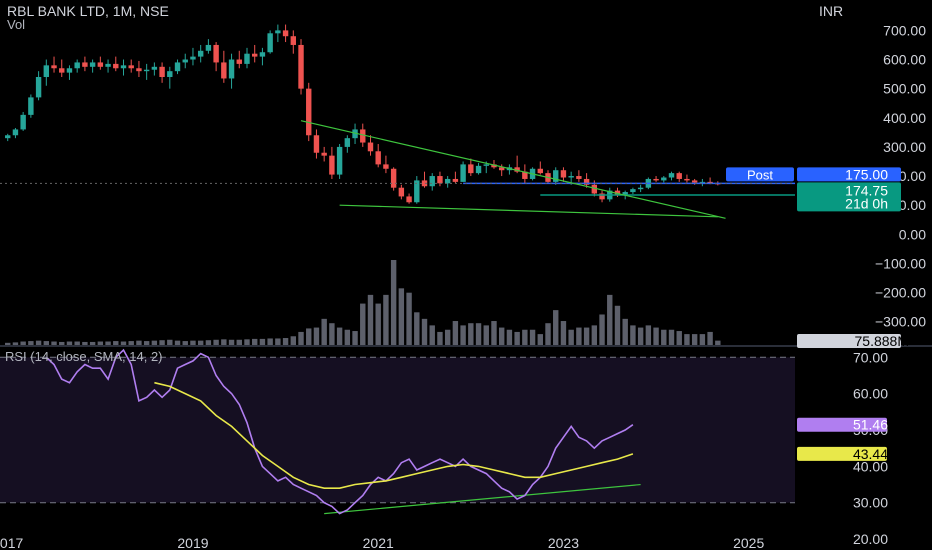  What do you see at coordinates (870, 503) in the screenshot?
I see `rsi-axis-tick: 30.00` at bounding box center [870, 503].